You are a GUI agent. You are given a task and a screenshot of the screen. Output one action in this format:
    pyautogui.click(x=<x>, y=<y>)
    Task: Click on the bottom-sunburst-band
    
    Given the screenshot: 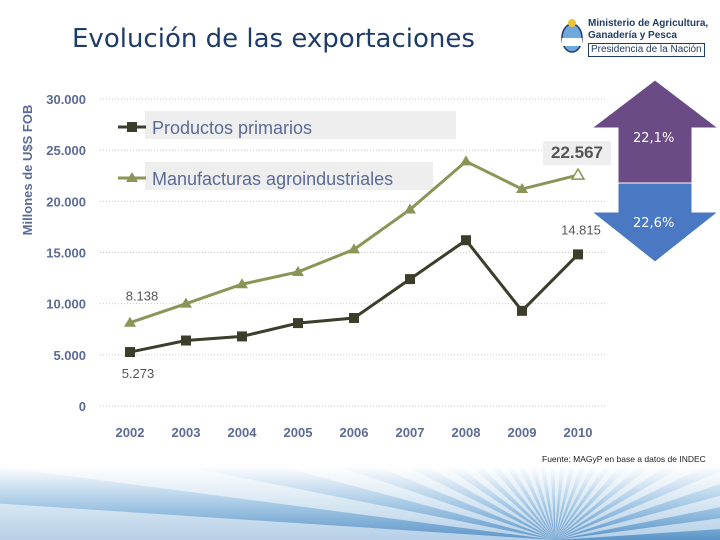 What is the action you would take?
    pyautogui.click(x=360, y=503)
    